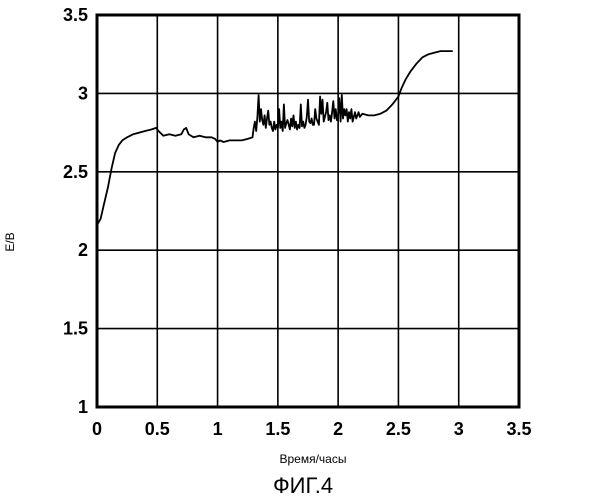 The height and width of the screenshot is (500, 611). I want to click on y-tick-label: 1, so click(83, 407).